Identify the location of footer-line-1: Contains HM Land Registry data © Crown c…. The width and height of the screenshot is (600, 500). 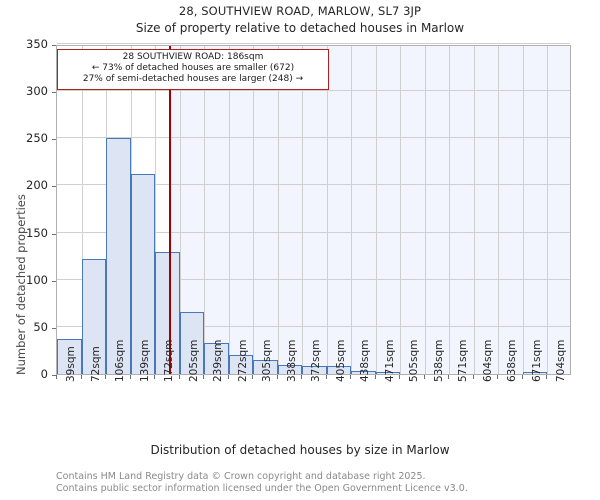
(241, 476).